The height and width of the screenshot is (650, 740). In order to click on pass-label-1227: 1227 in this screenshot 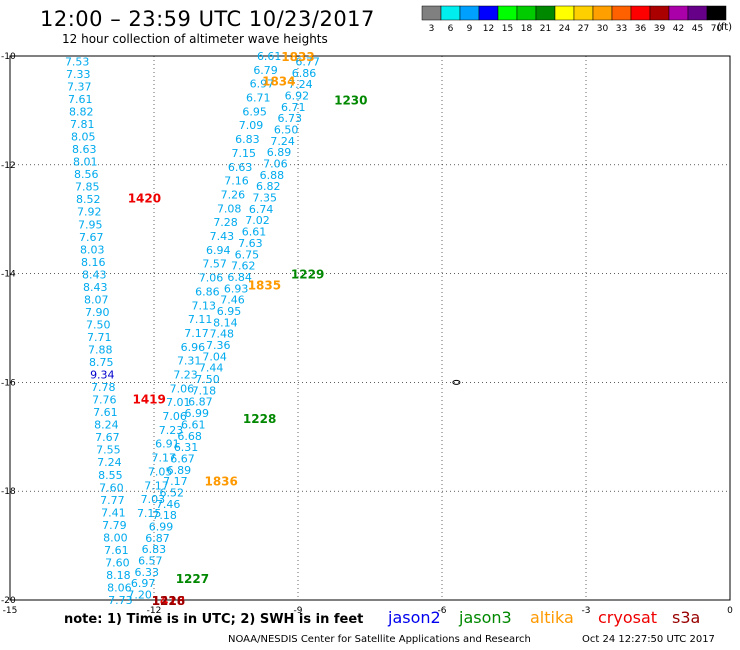, I will do `click(192, 579)`.